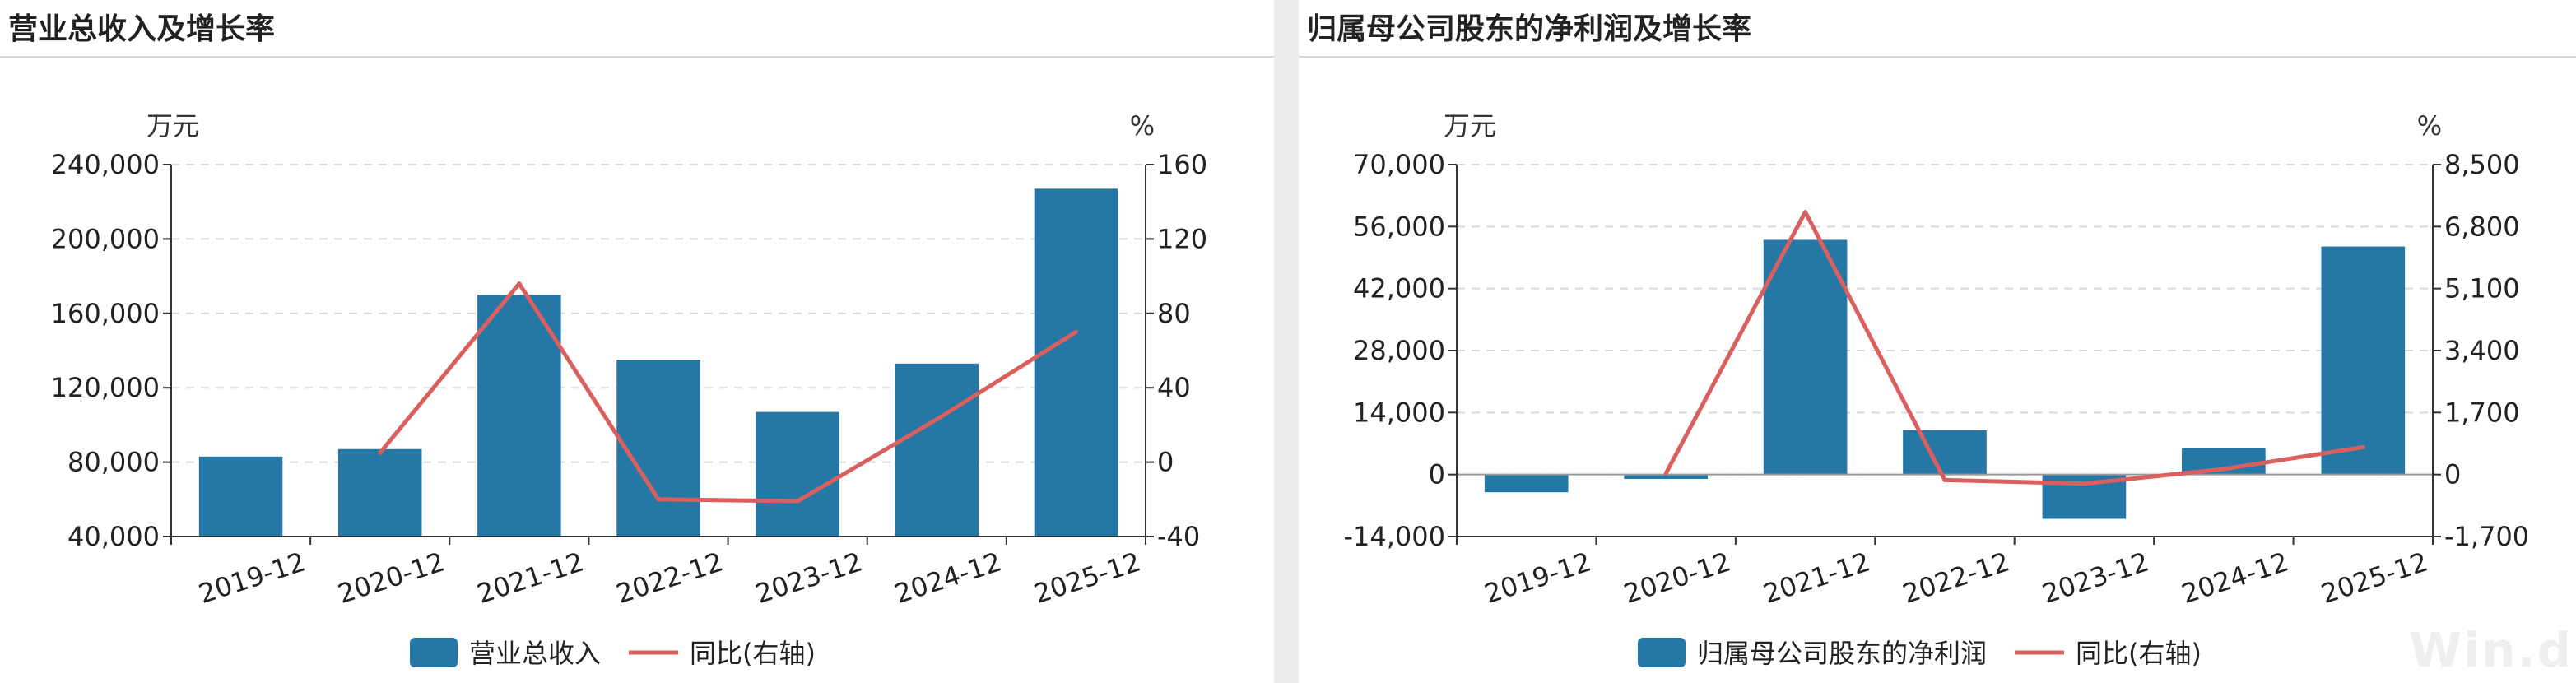 This screenshot has height=683, width=2576. What do you see at coordinates (1174, 387) in the screenshot?
I see `right-tick-label: 40` at bounding box center [1174, 387].